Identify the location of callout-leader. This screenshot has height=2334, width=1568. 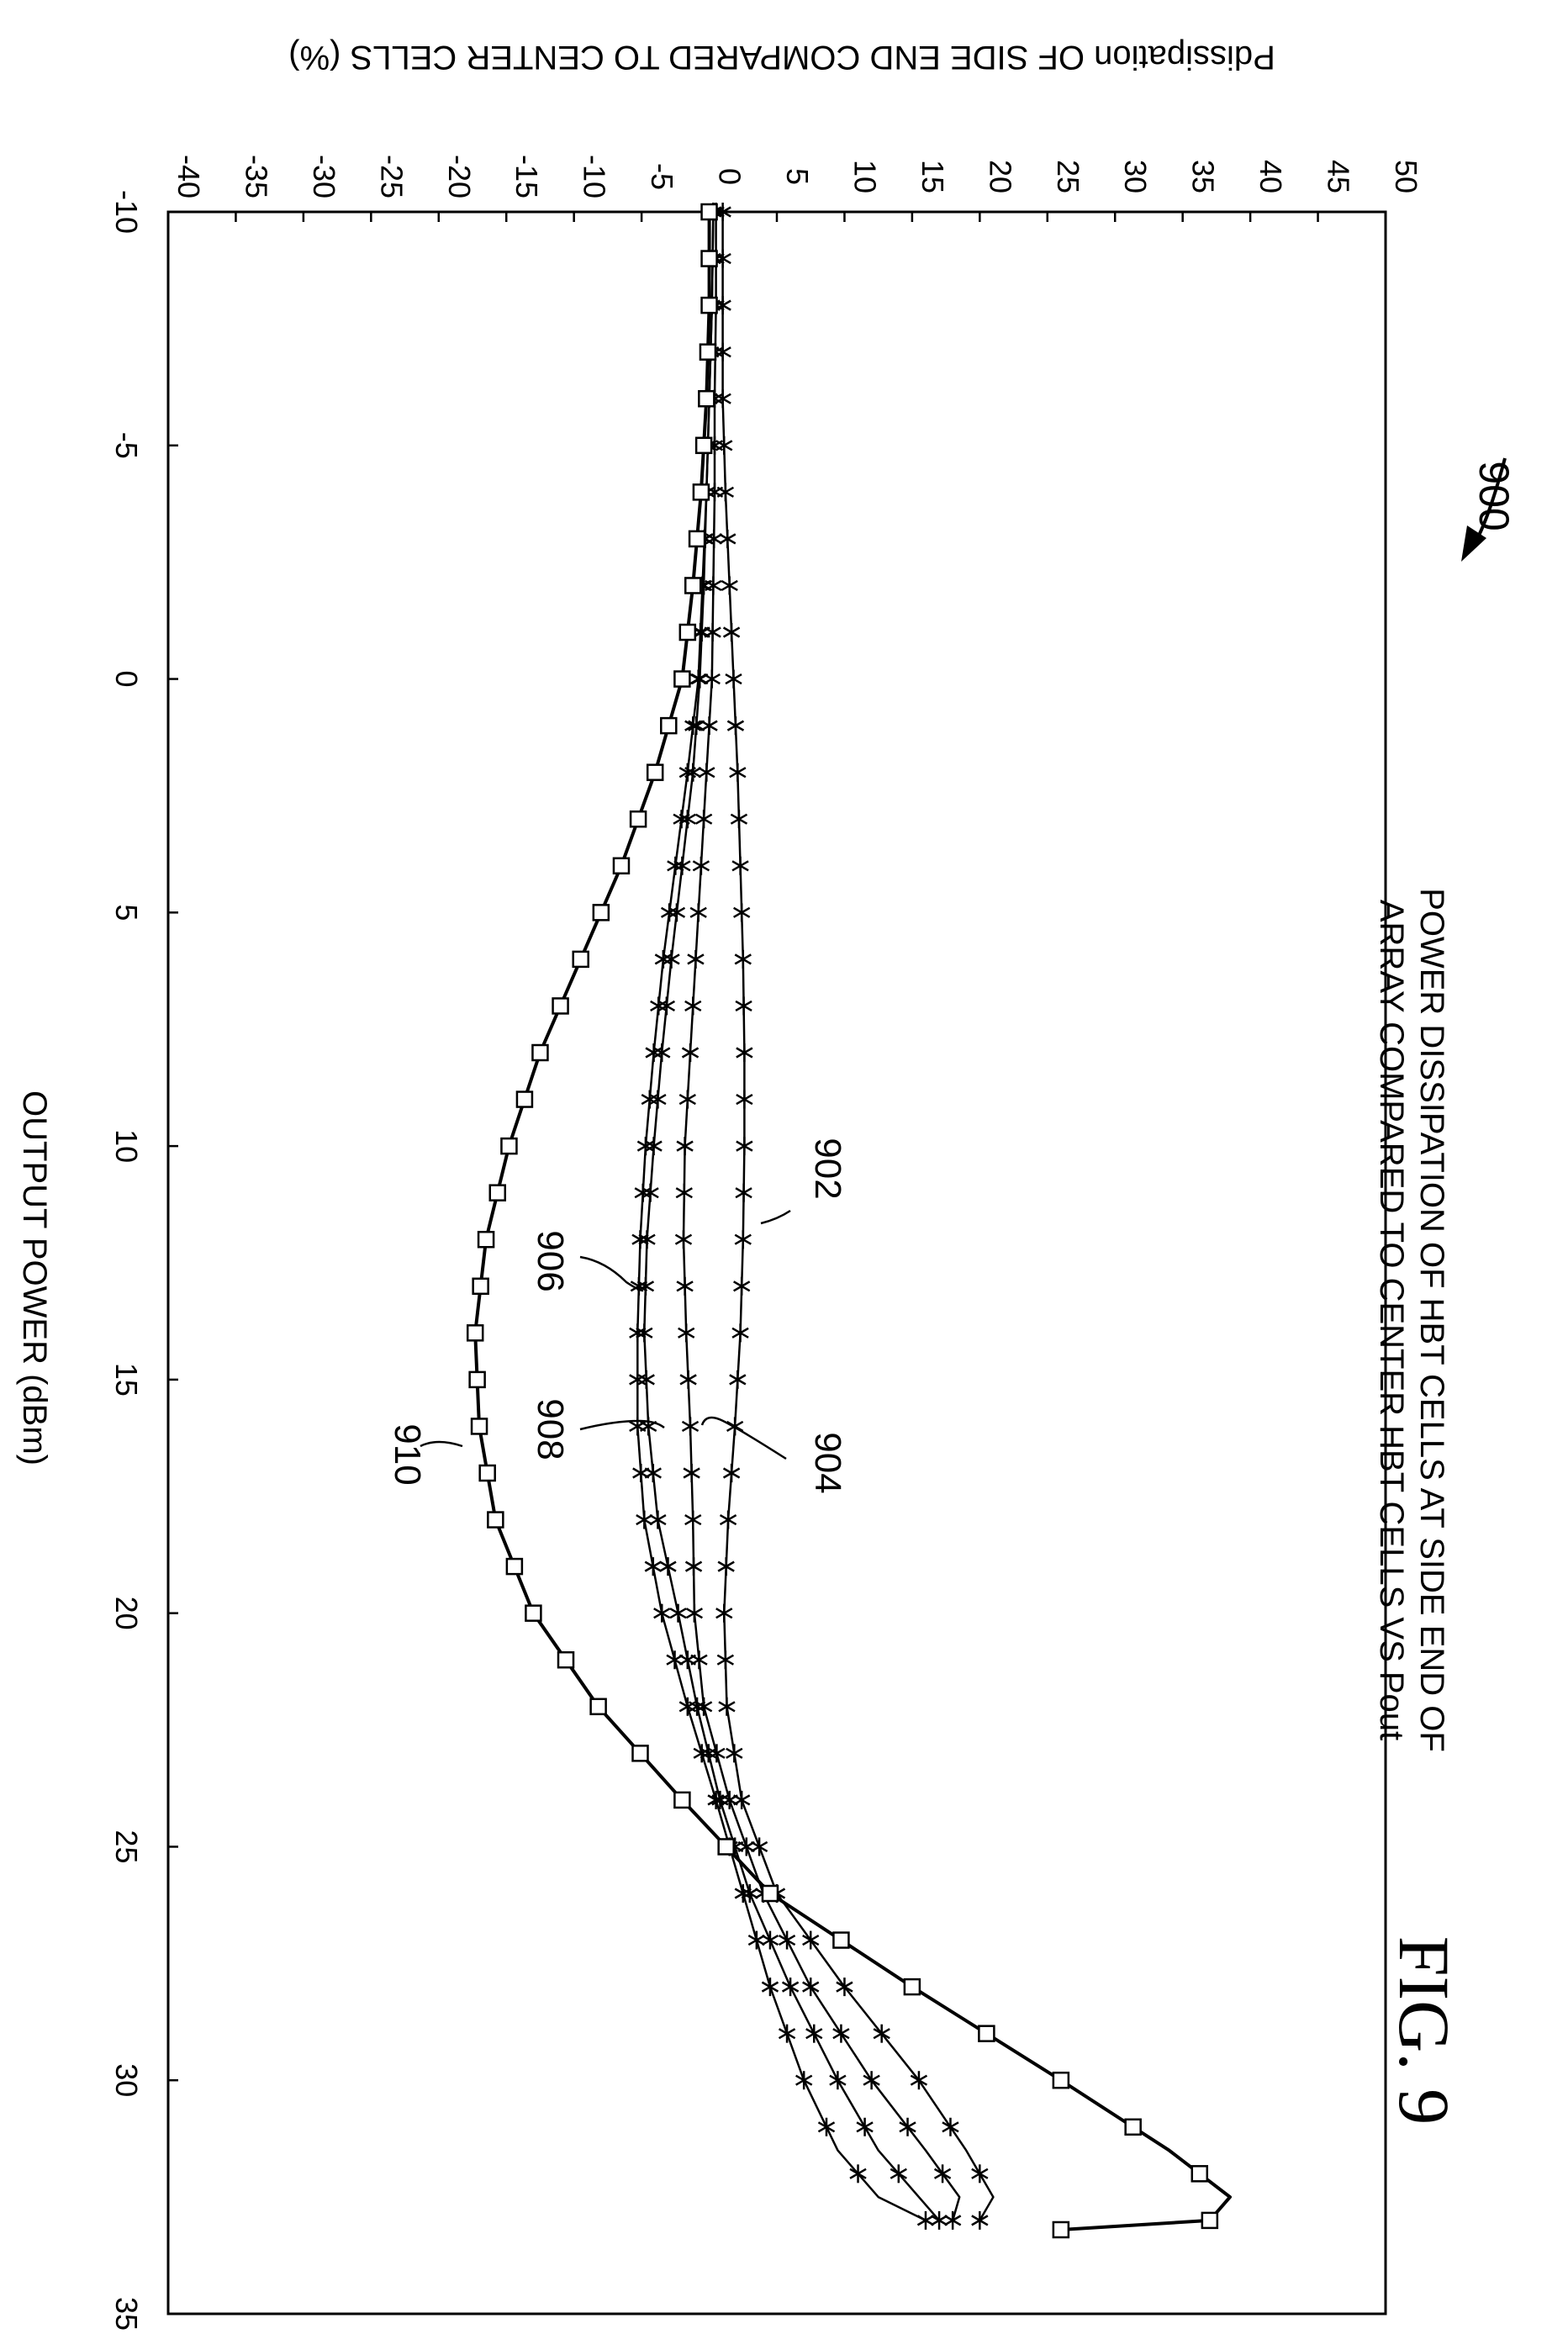
(622, 1425).